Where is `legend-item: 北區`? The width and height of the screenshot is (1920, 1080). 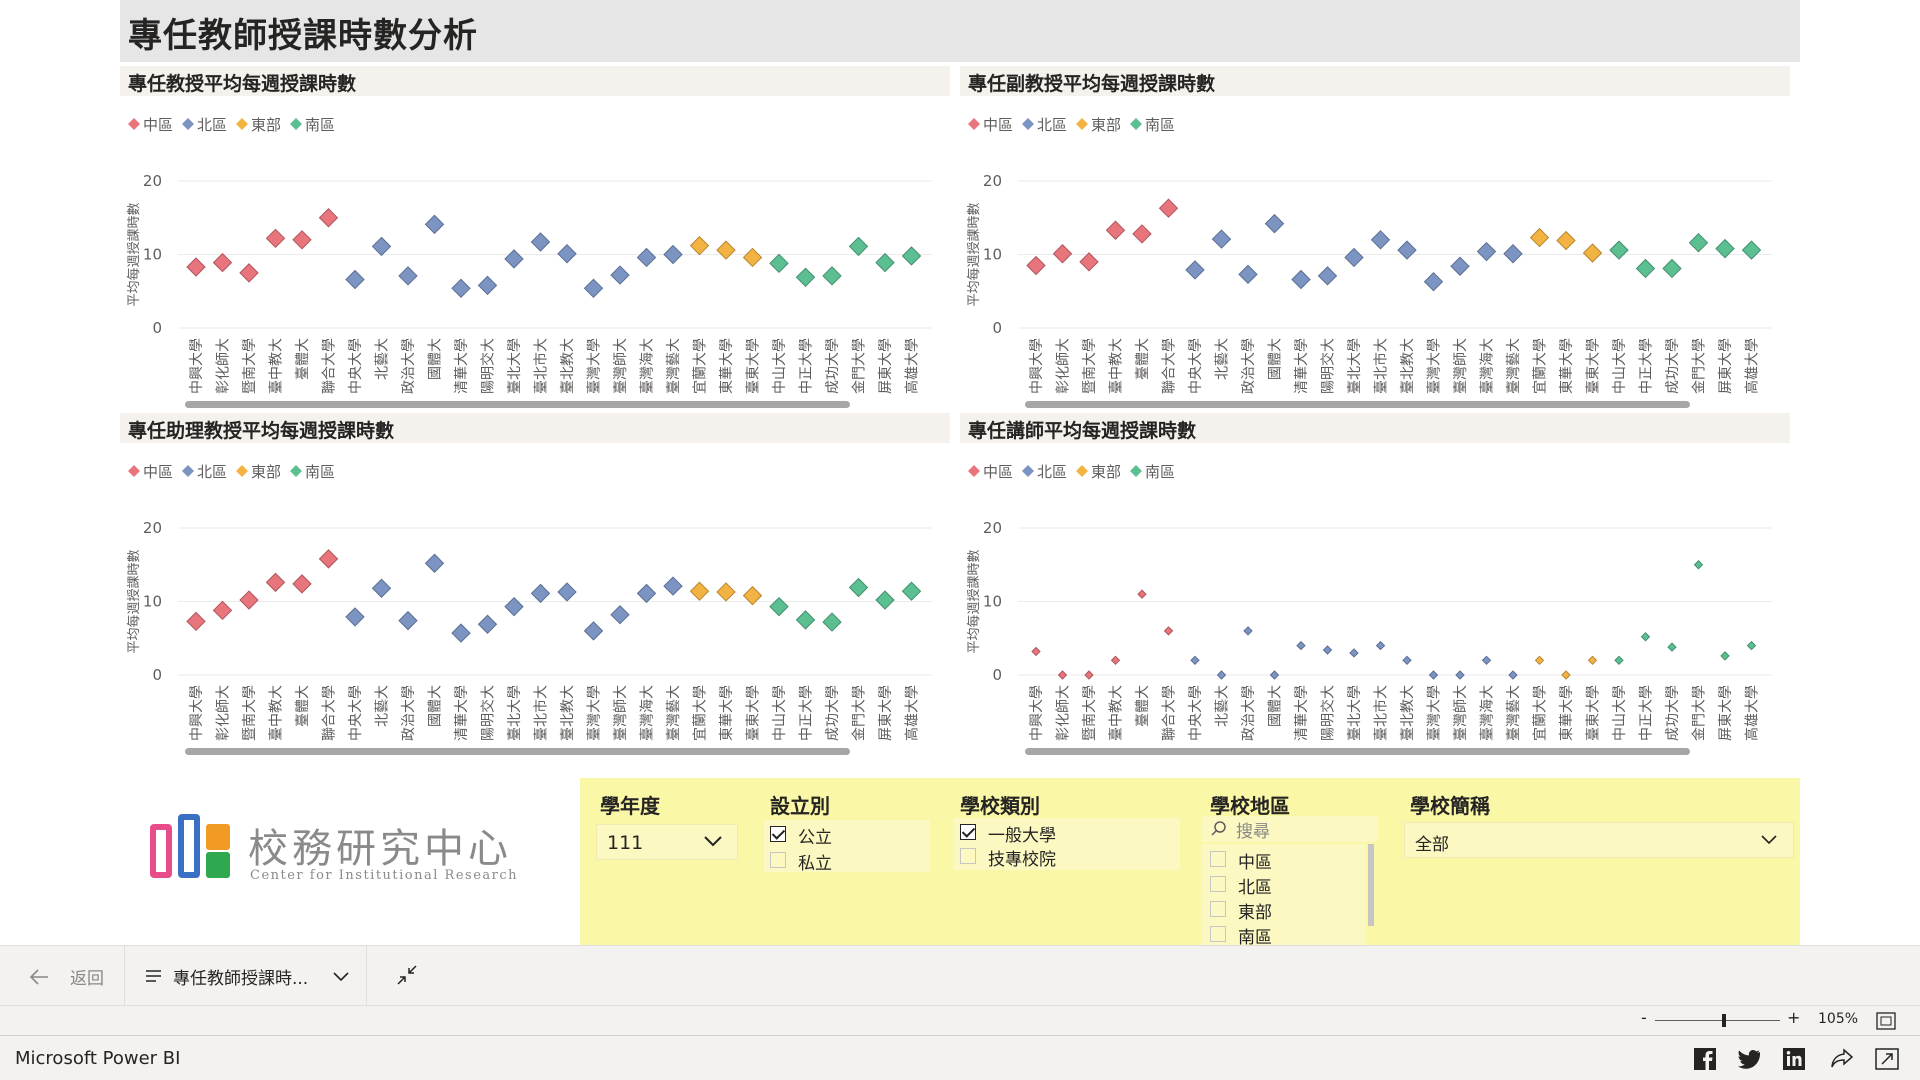
legend-item: 北區 is located at coordinates (204, 125).